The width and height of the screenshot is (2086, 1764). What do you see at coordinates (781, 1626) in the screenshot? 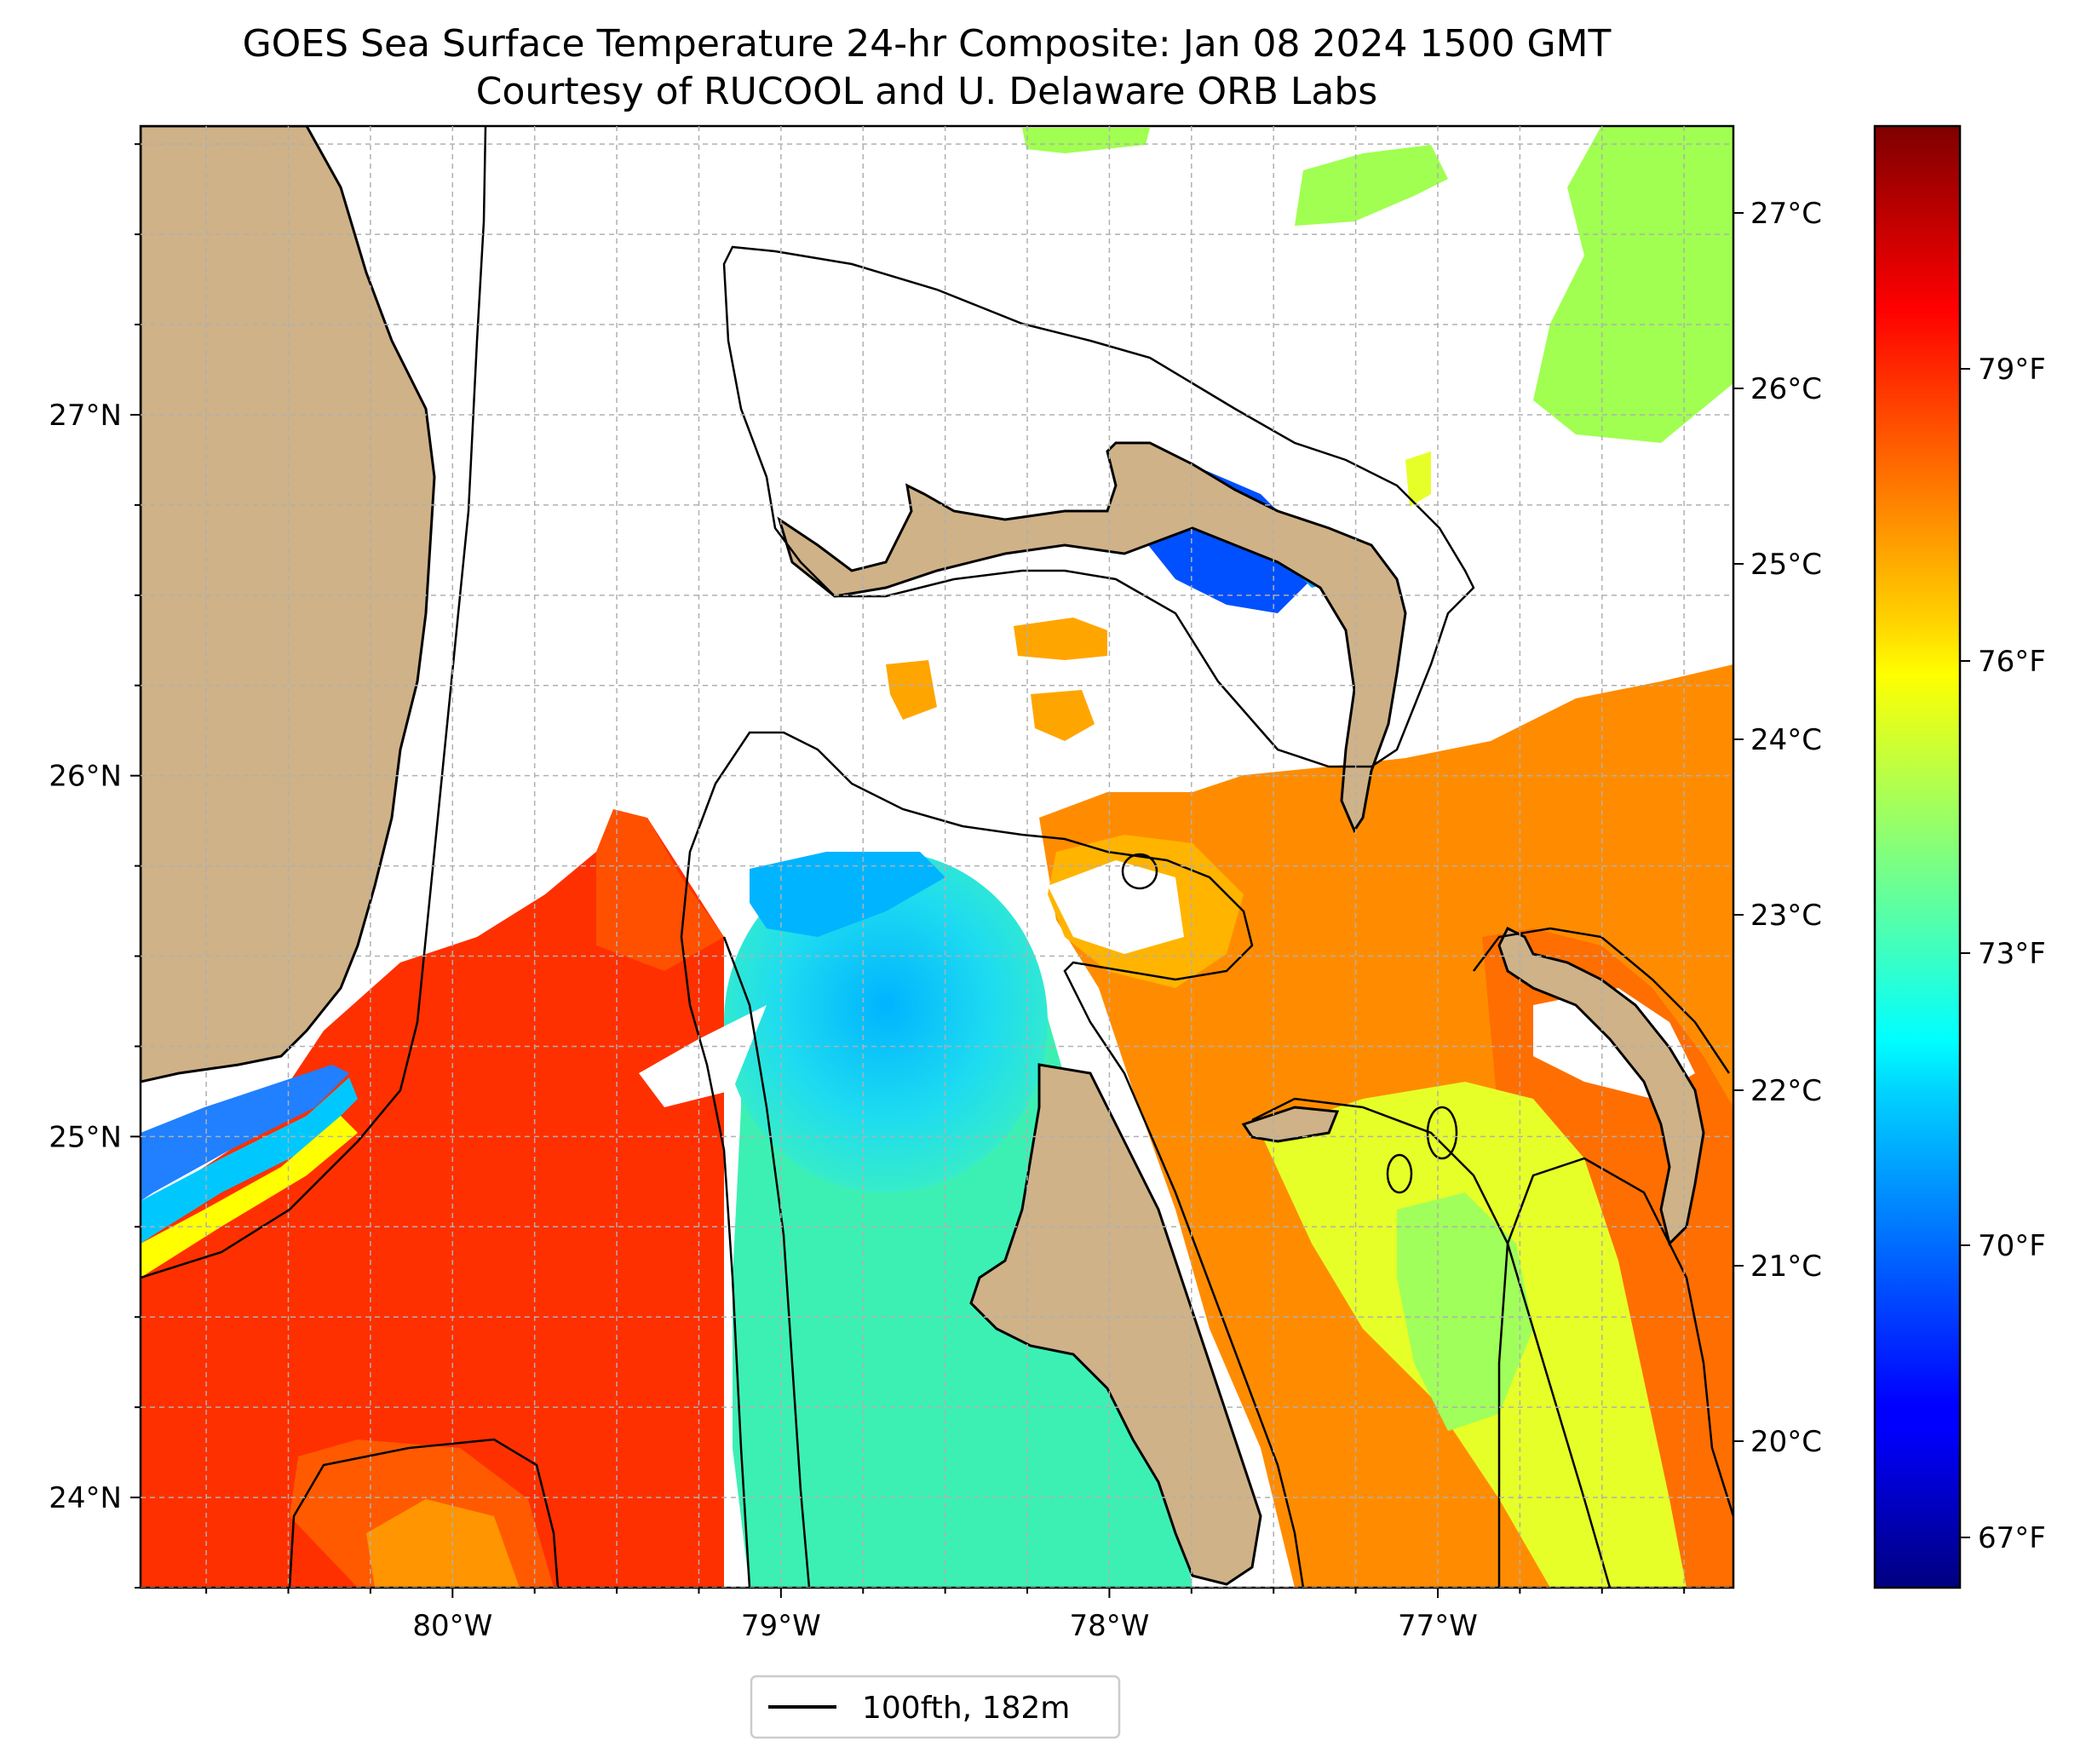
I see `x-tick-label: 79°W` at bounding box center [781, 1626].